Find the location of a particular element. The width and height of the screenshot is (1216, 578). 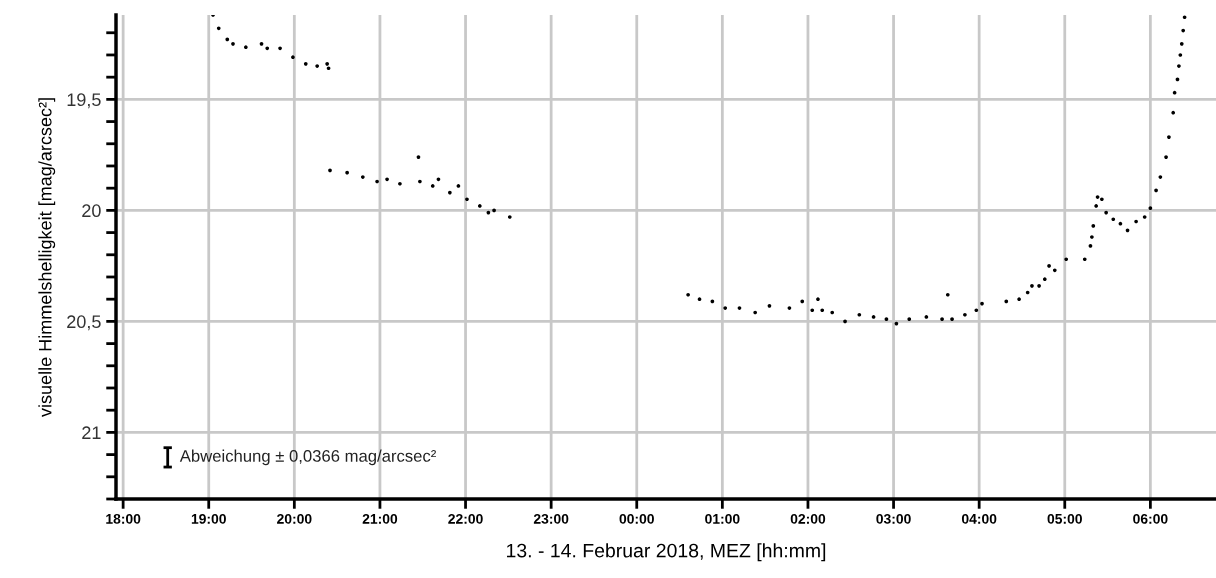

x-tick-label: 03:00 is located at coordinates (893, 518).